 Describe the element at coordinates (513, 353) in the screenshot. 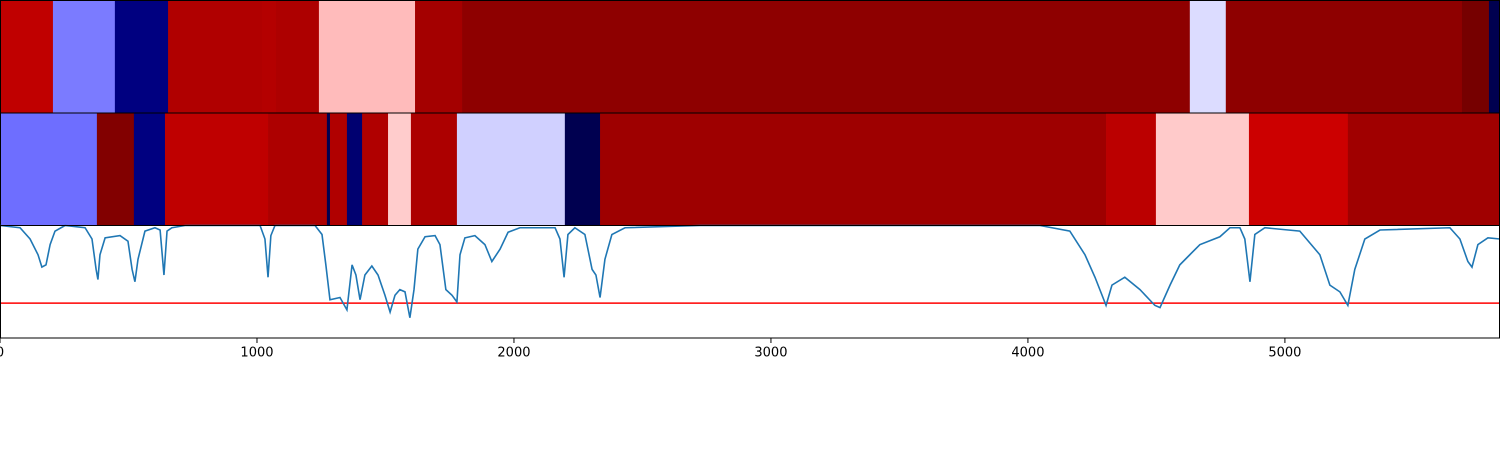

I see `x-tick-label: 2000` at that location.